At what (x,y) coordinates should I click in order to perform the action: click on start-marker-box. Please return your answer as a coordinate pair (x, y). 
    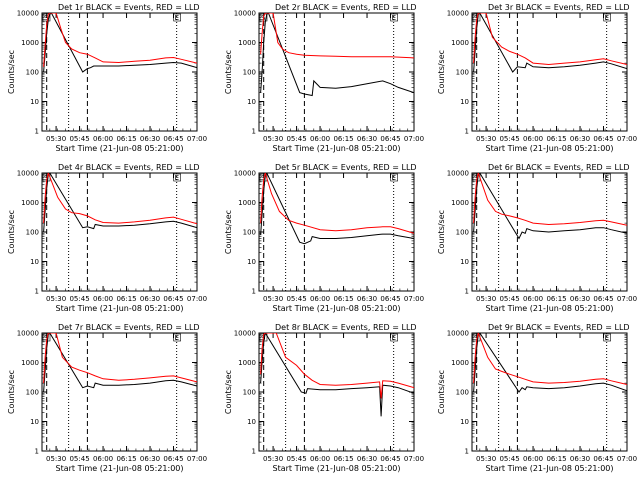
    Looking at the image, I should click on (46, 17).